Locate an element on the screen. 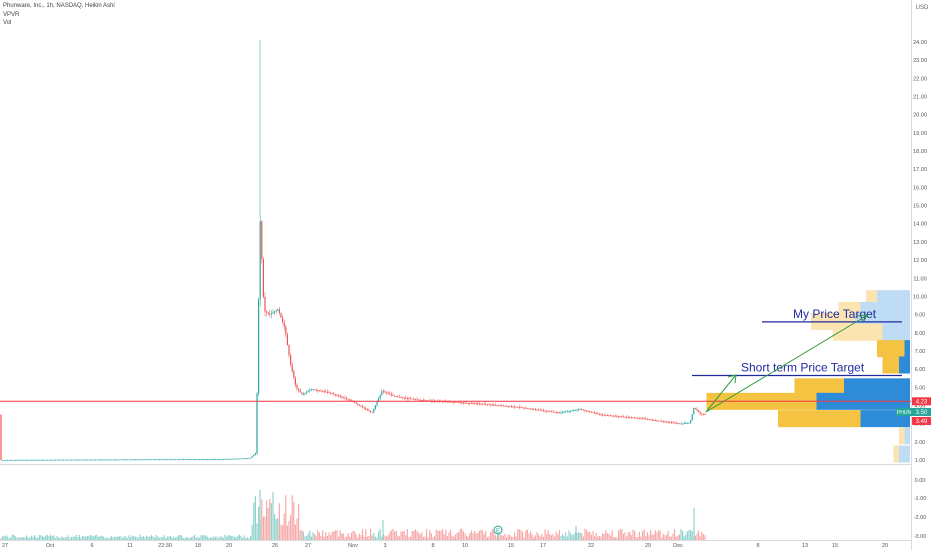  vp-row-down is located at coordinates (819, 419).